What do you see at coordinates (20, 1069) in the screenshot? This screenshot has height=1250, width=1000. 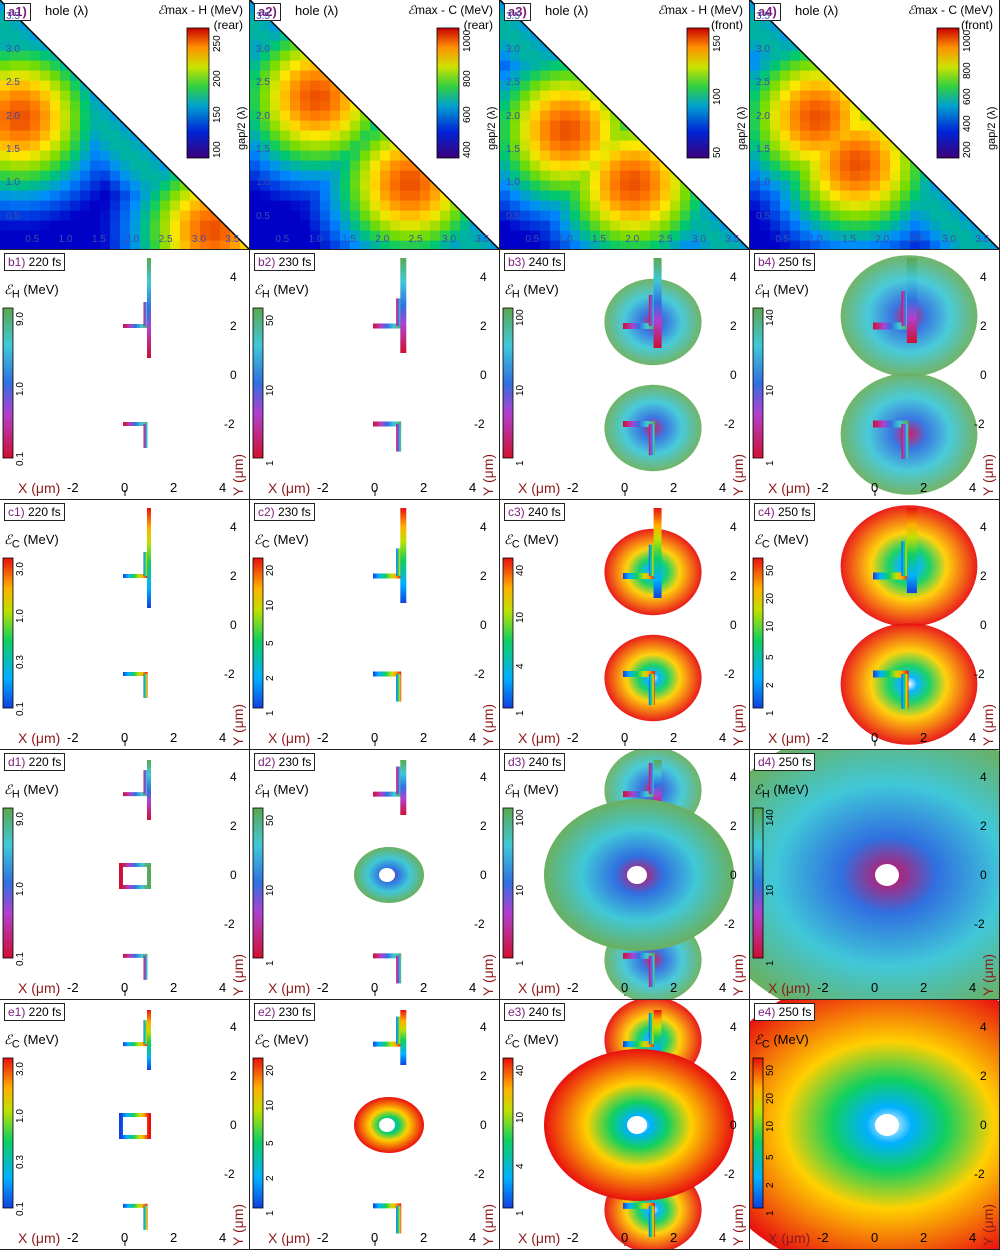 I see `colorbar-tick-label: 3.0` at bounding box center [20, 1069].